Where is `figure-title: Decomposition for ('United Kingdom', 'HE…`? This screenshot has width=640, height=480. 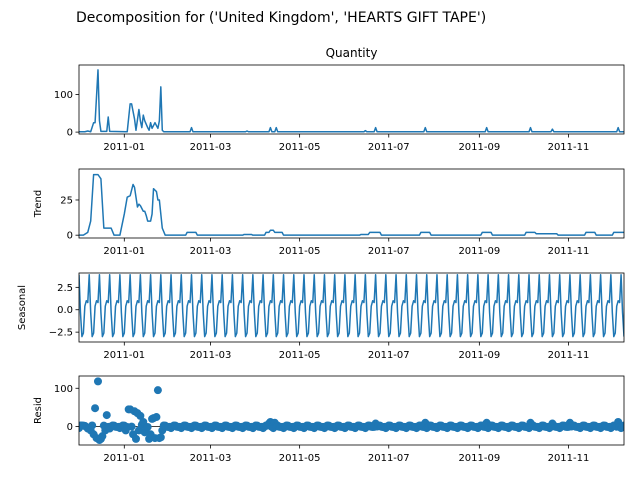 figure-title: Decomposition for ('United Kingdom', 'HE… is located at coordinates (281, 18).